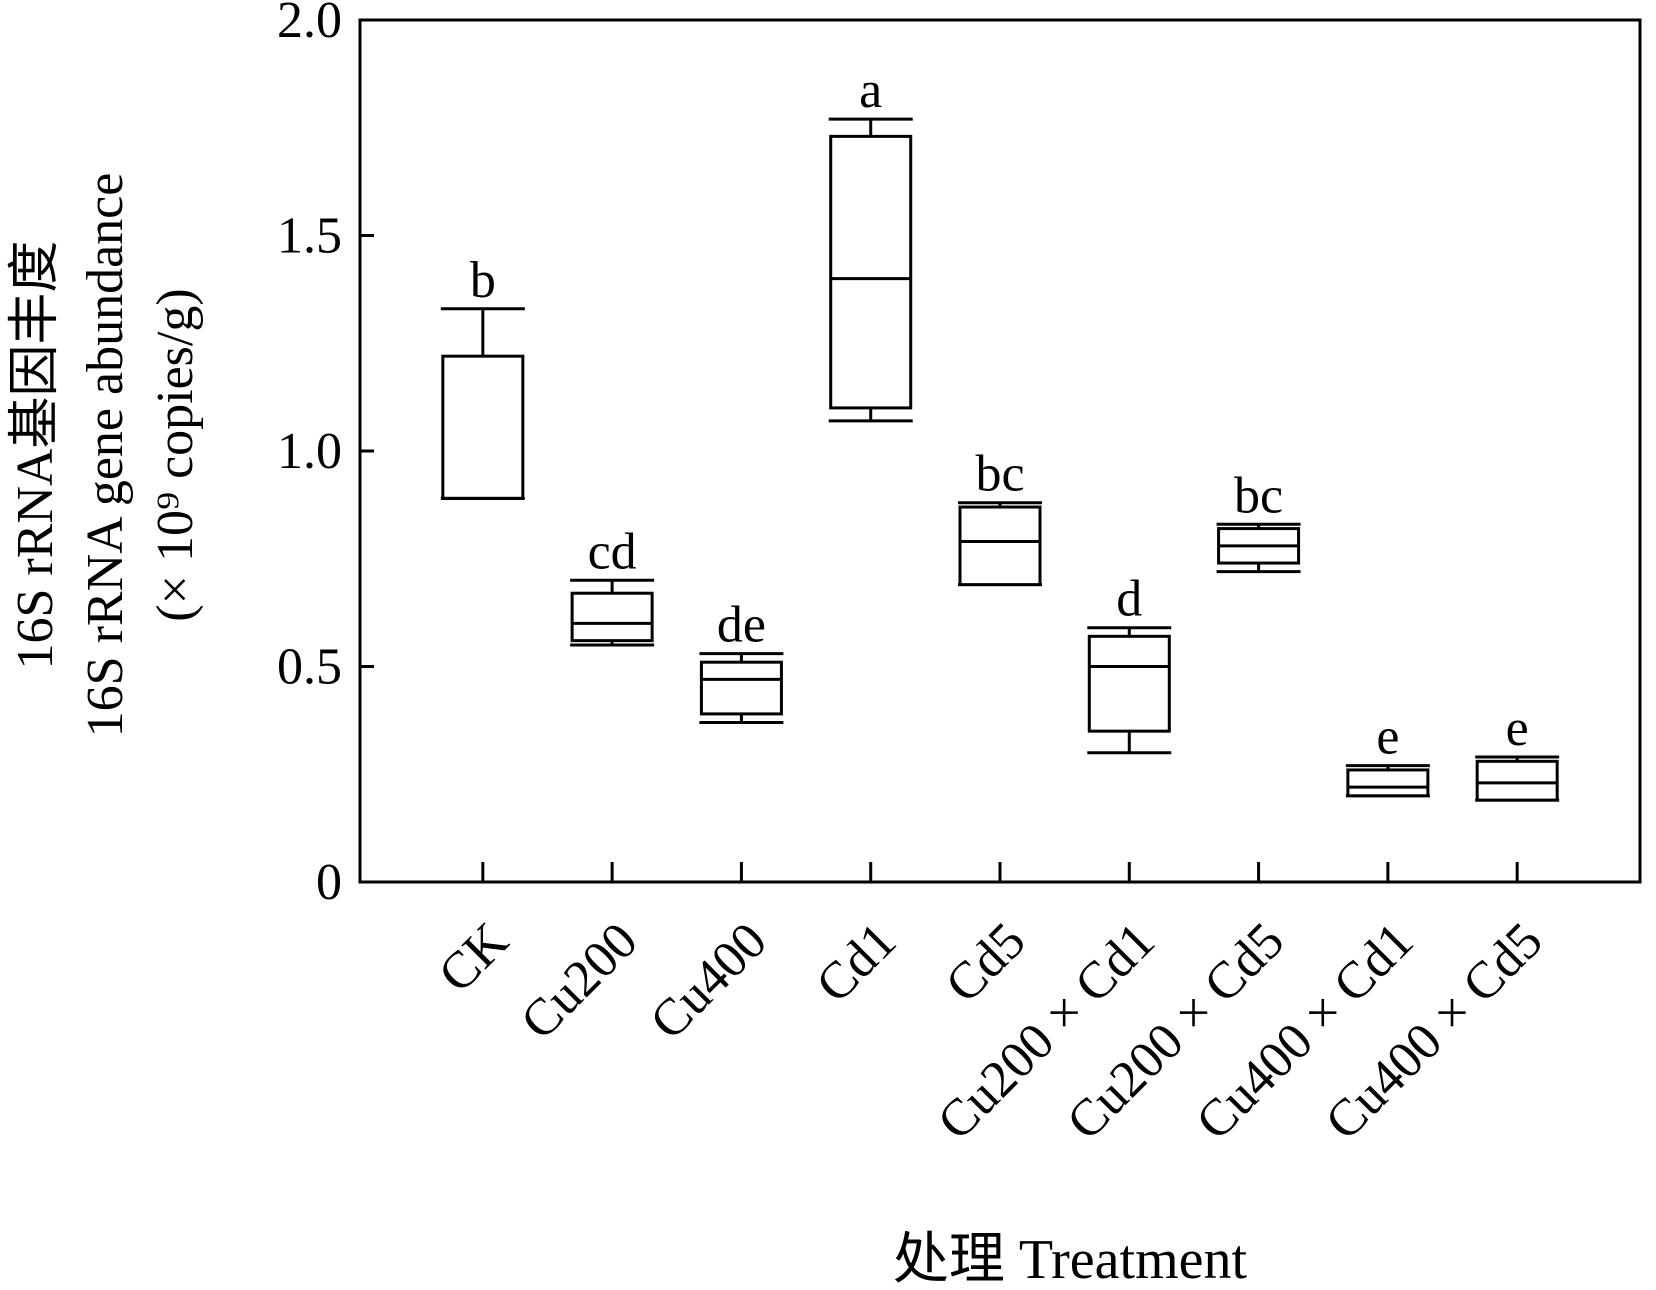  I want to click on box-6: bc, so click(1258, 520).